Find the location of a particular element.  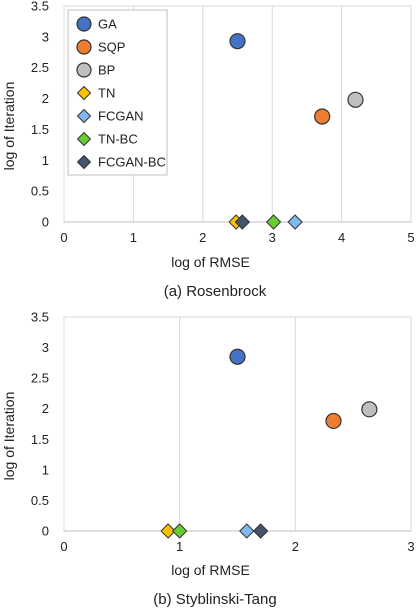

legend-label-tn-bc: TN-BC is located at coordinates (118, 139).